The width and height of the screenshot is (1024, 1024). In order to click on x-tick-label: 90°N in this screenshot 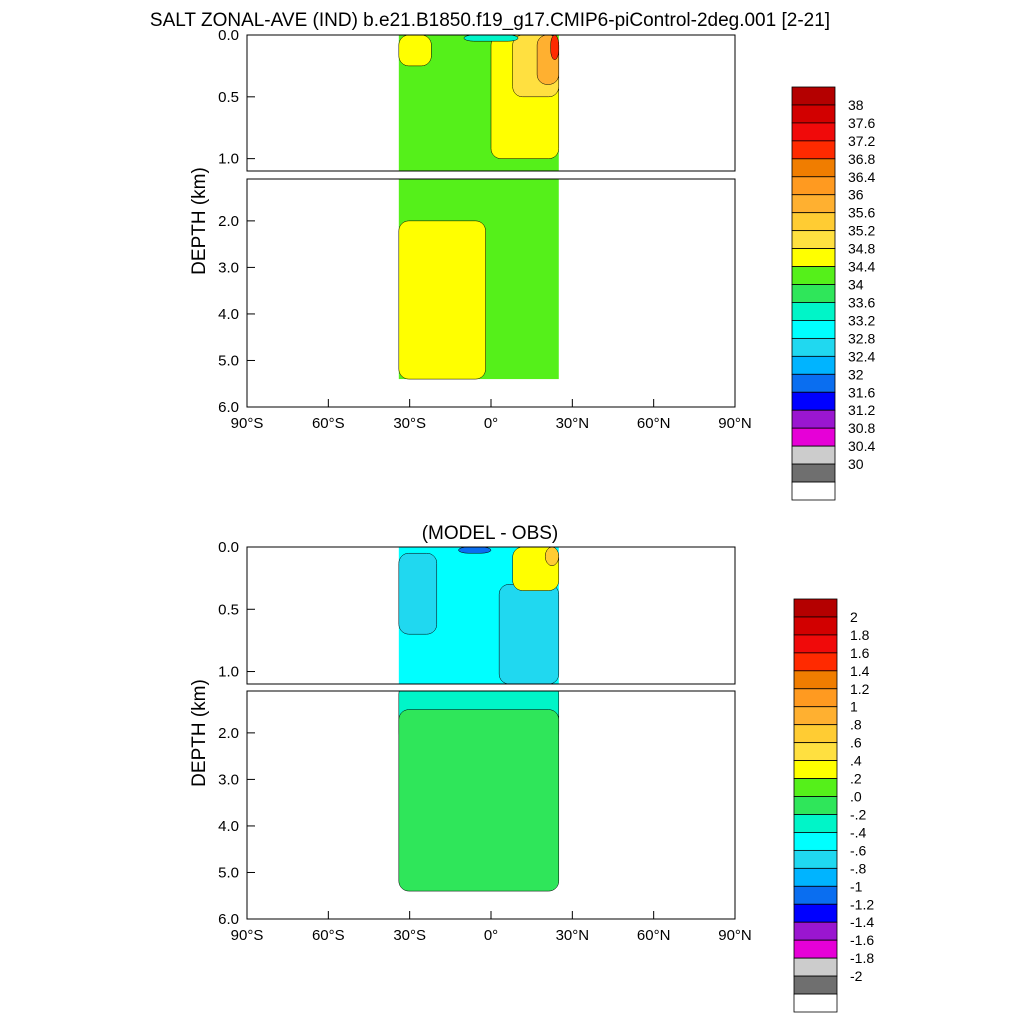, I will do `click(735, 423)`.